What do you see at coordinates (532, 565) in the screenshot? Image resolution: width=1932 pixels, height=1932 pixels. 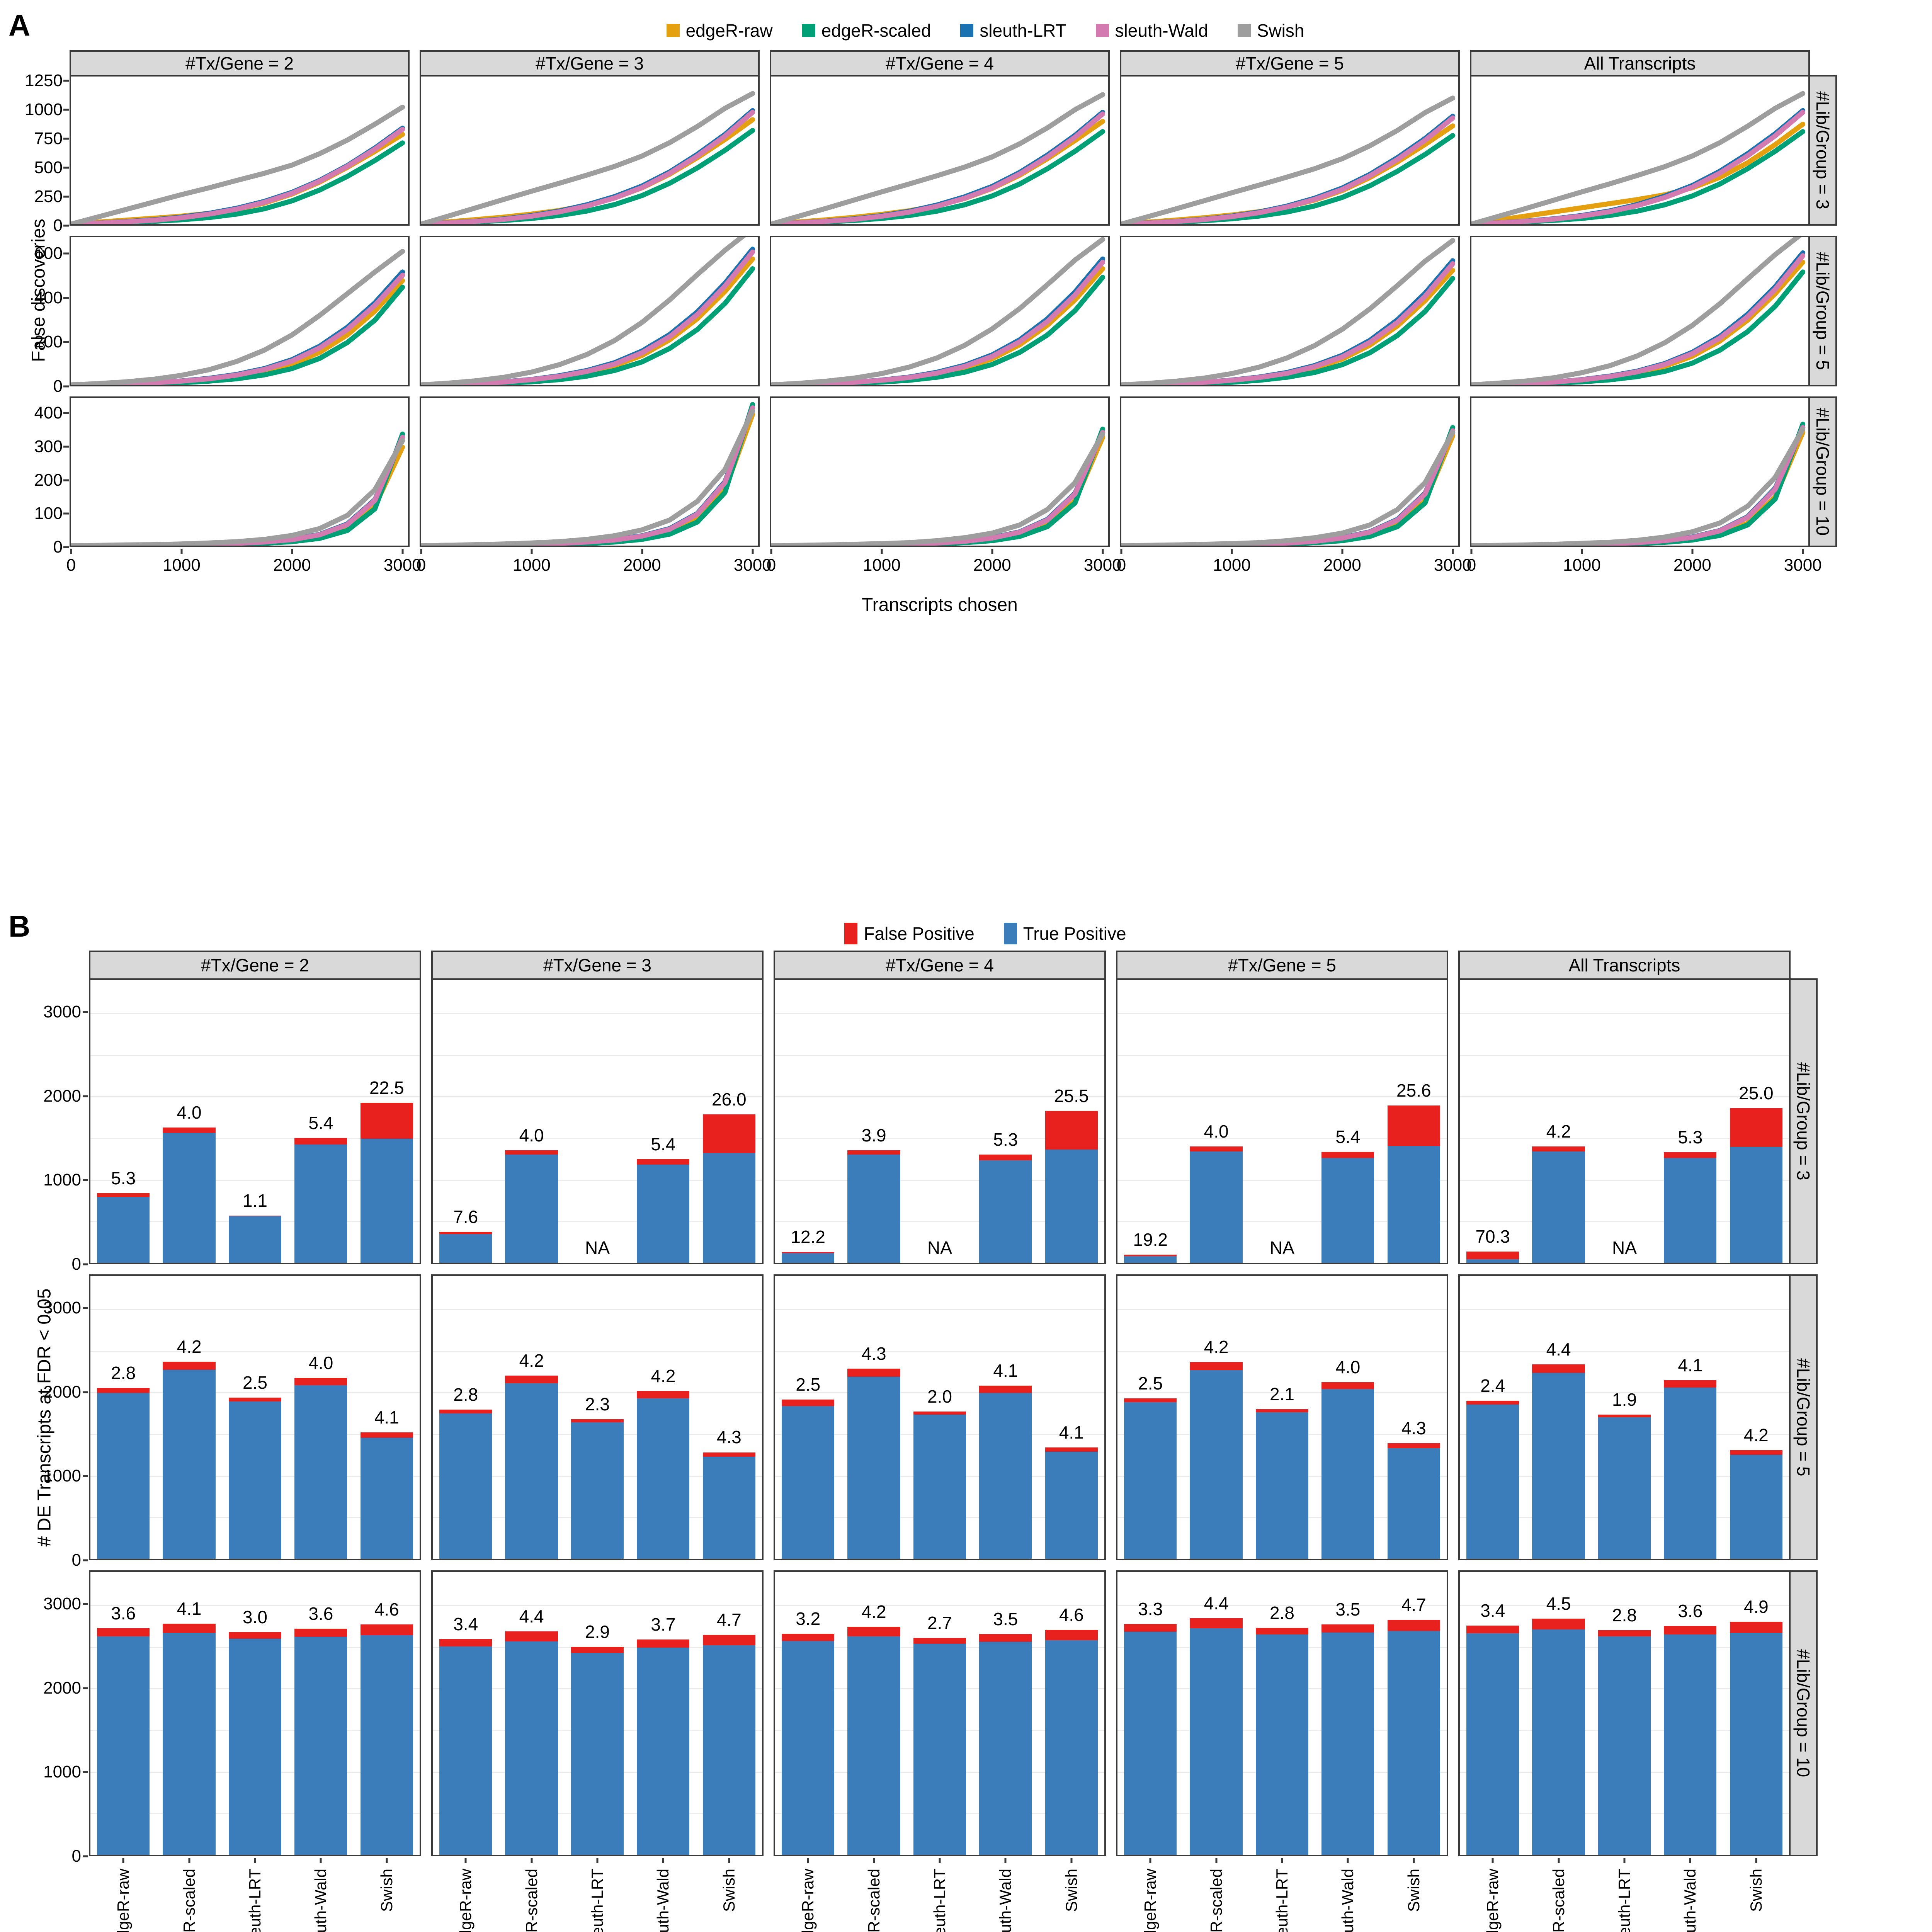 I see `x-axis-tick-label: 1000` at bounding box center [532, 565].